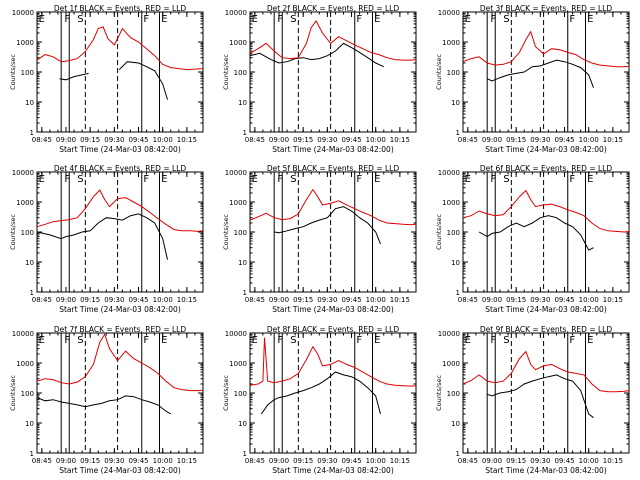 The height and width of the screenshot is (480, 640). Describe the element at coordinates (546, 8) in the screenshot. I see `panel-title: Det 3f BLACK = Events, RED = LLD` at that location.